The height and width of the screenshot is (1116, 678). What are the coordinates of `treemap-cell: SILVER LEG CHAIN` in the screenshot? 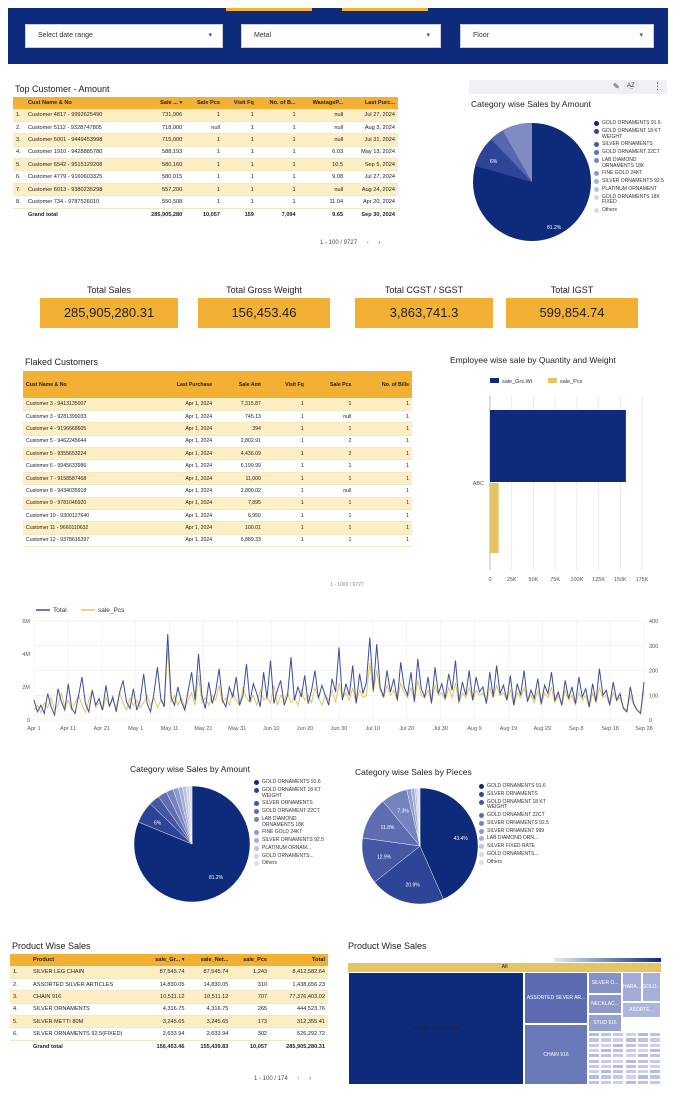 It's located at (436, 1028).